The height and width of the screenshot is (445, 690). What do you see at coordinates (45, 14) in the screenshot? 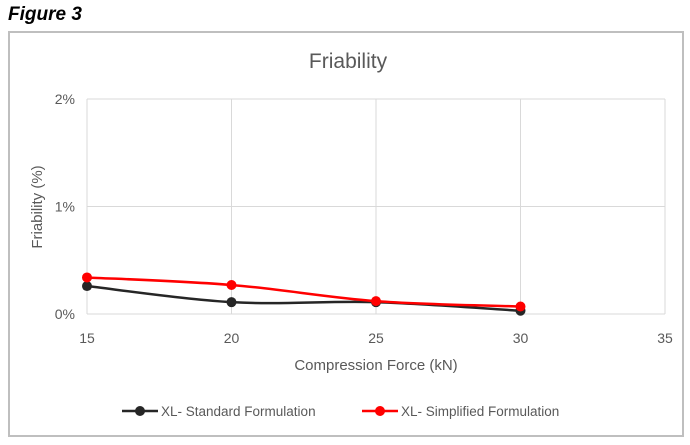
I see `figure-label: Figure 3` at bounding box center [45, 14].